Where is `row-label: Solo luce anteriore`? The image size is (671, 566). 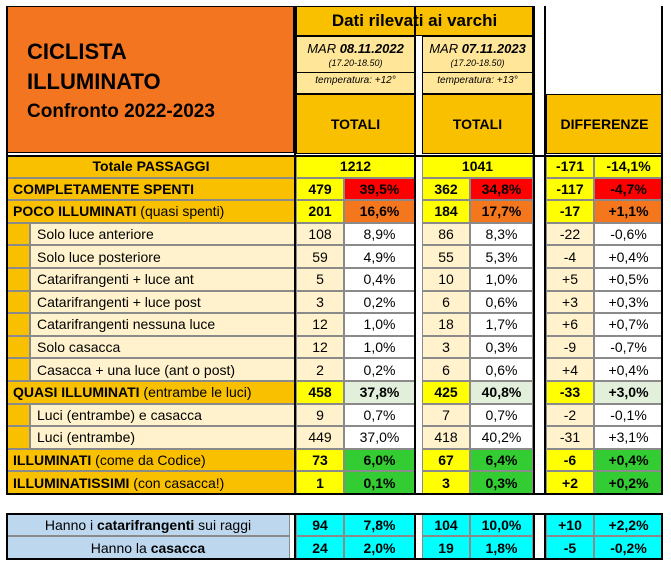
row-label: Solo luce anteriore is located at coordinates (163, 234).